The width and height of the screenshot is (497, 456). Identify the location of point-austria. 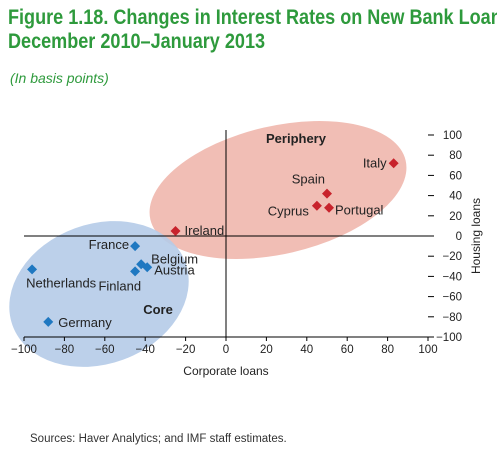
(147, 267).